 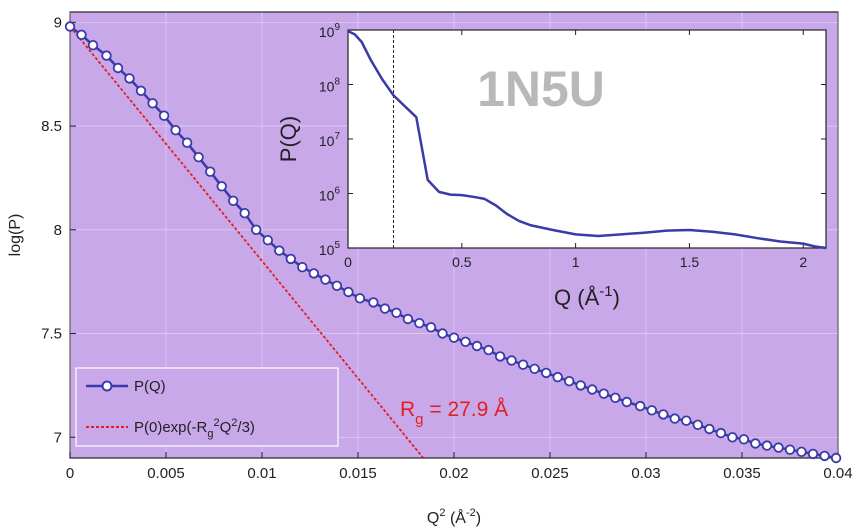 I want to click on inset-y-tick-label: 10⁷, so click(x=330, y=140).